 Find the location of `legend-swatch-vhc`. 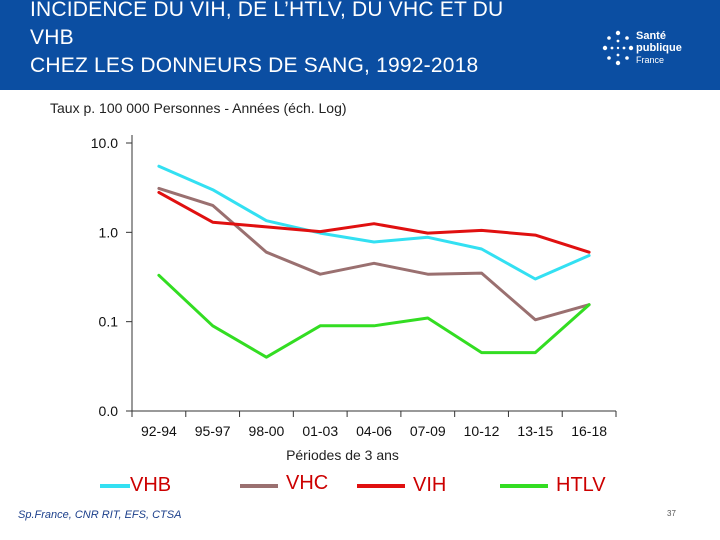

legend-swatch-vhc is located at coordinates (259, 486).